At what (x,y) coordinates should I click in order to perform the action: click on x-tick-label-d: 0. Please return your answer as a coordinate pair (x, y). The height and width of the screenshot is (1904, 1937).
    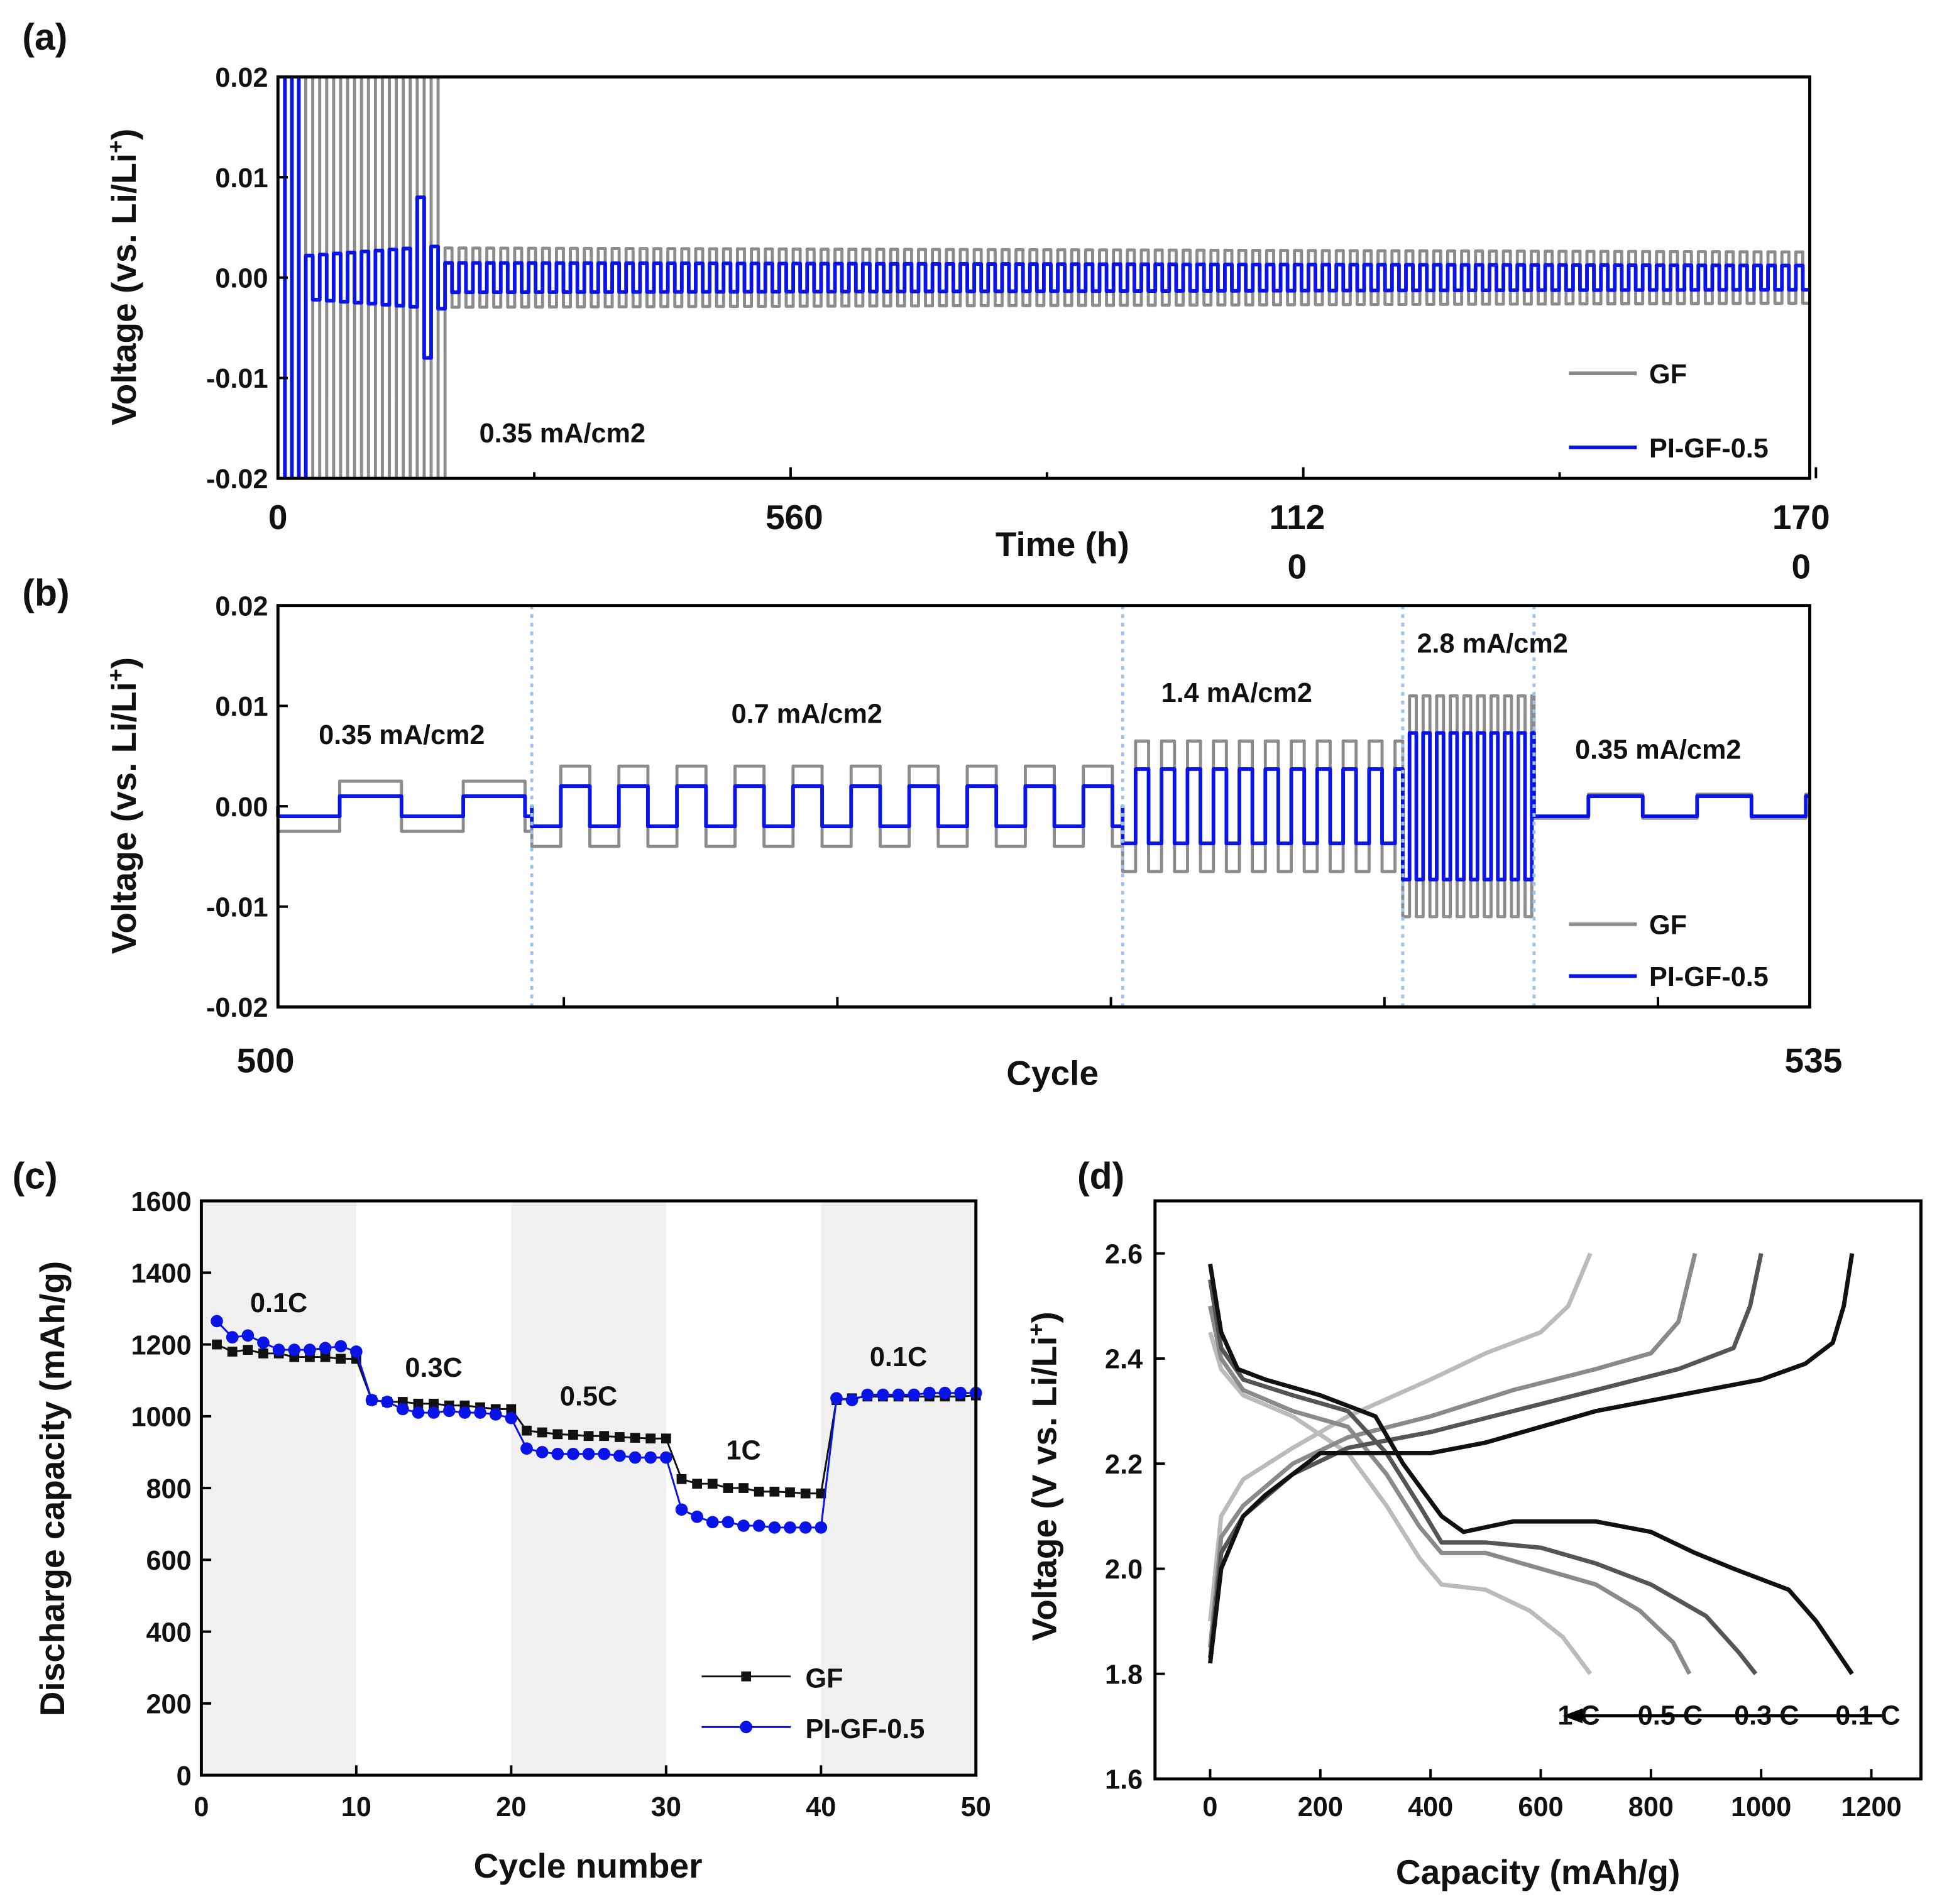
    Looking at the image, I should click on (1209, 1807).